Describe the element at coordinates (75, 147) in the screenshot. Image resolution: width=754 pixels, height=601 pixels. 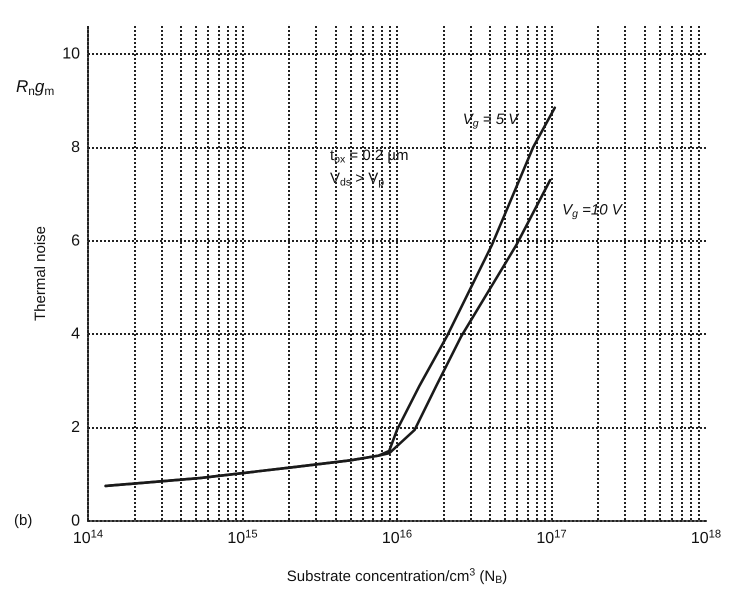
I see `y-tick-label: 8` at that location.